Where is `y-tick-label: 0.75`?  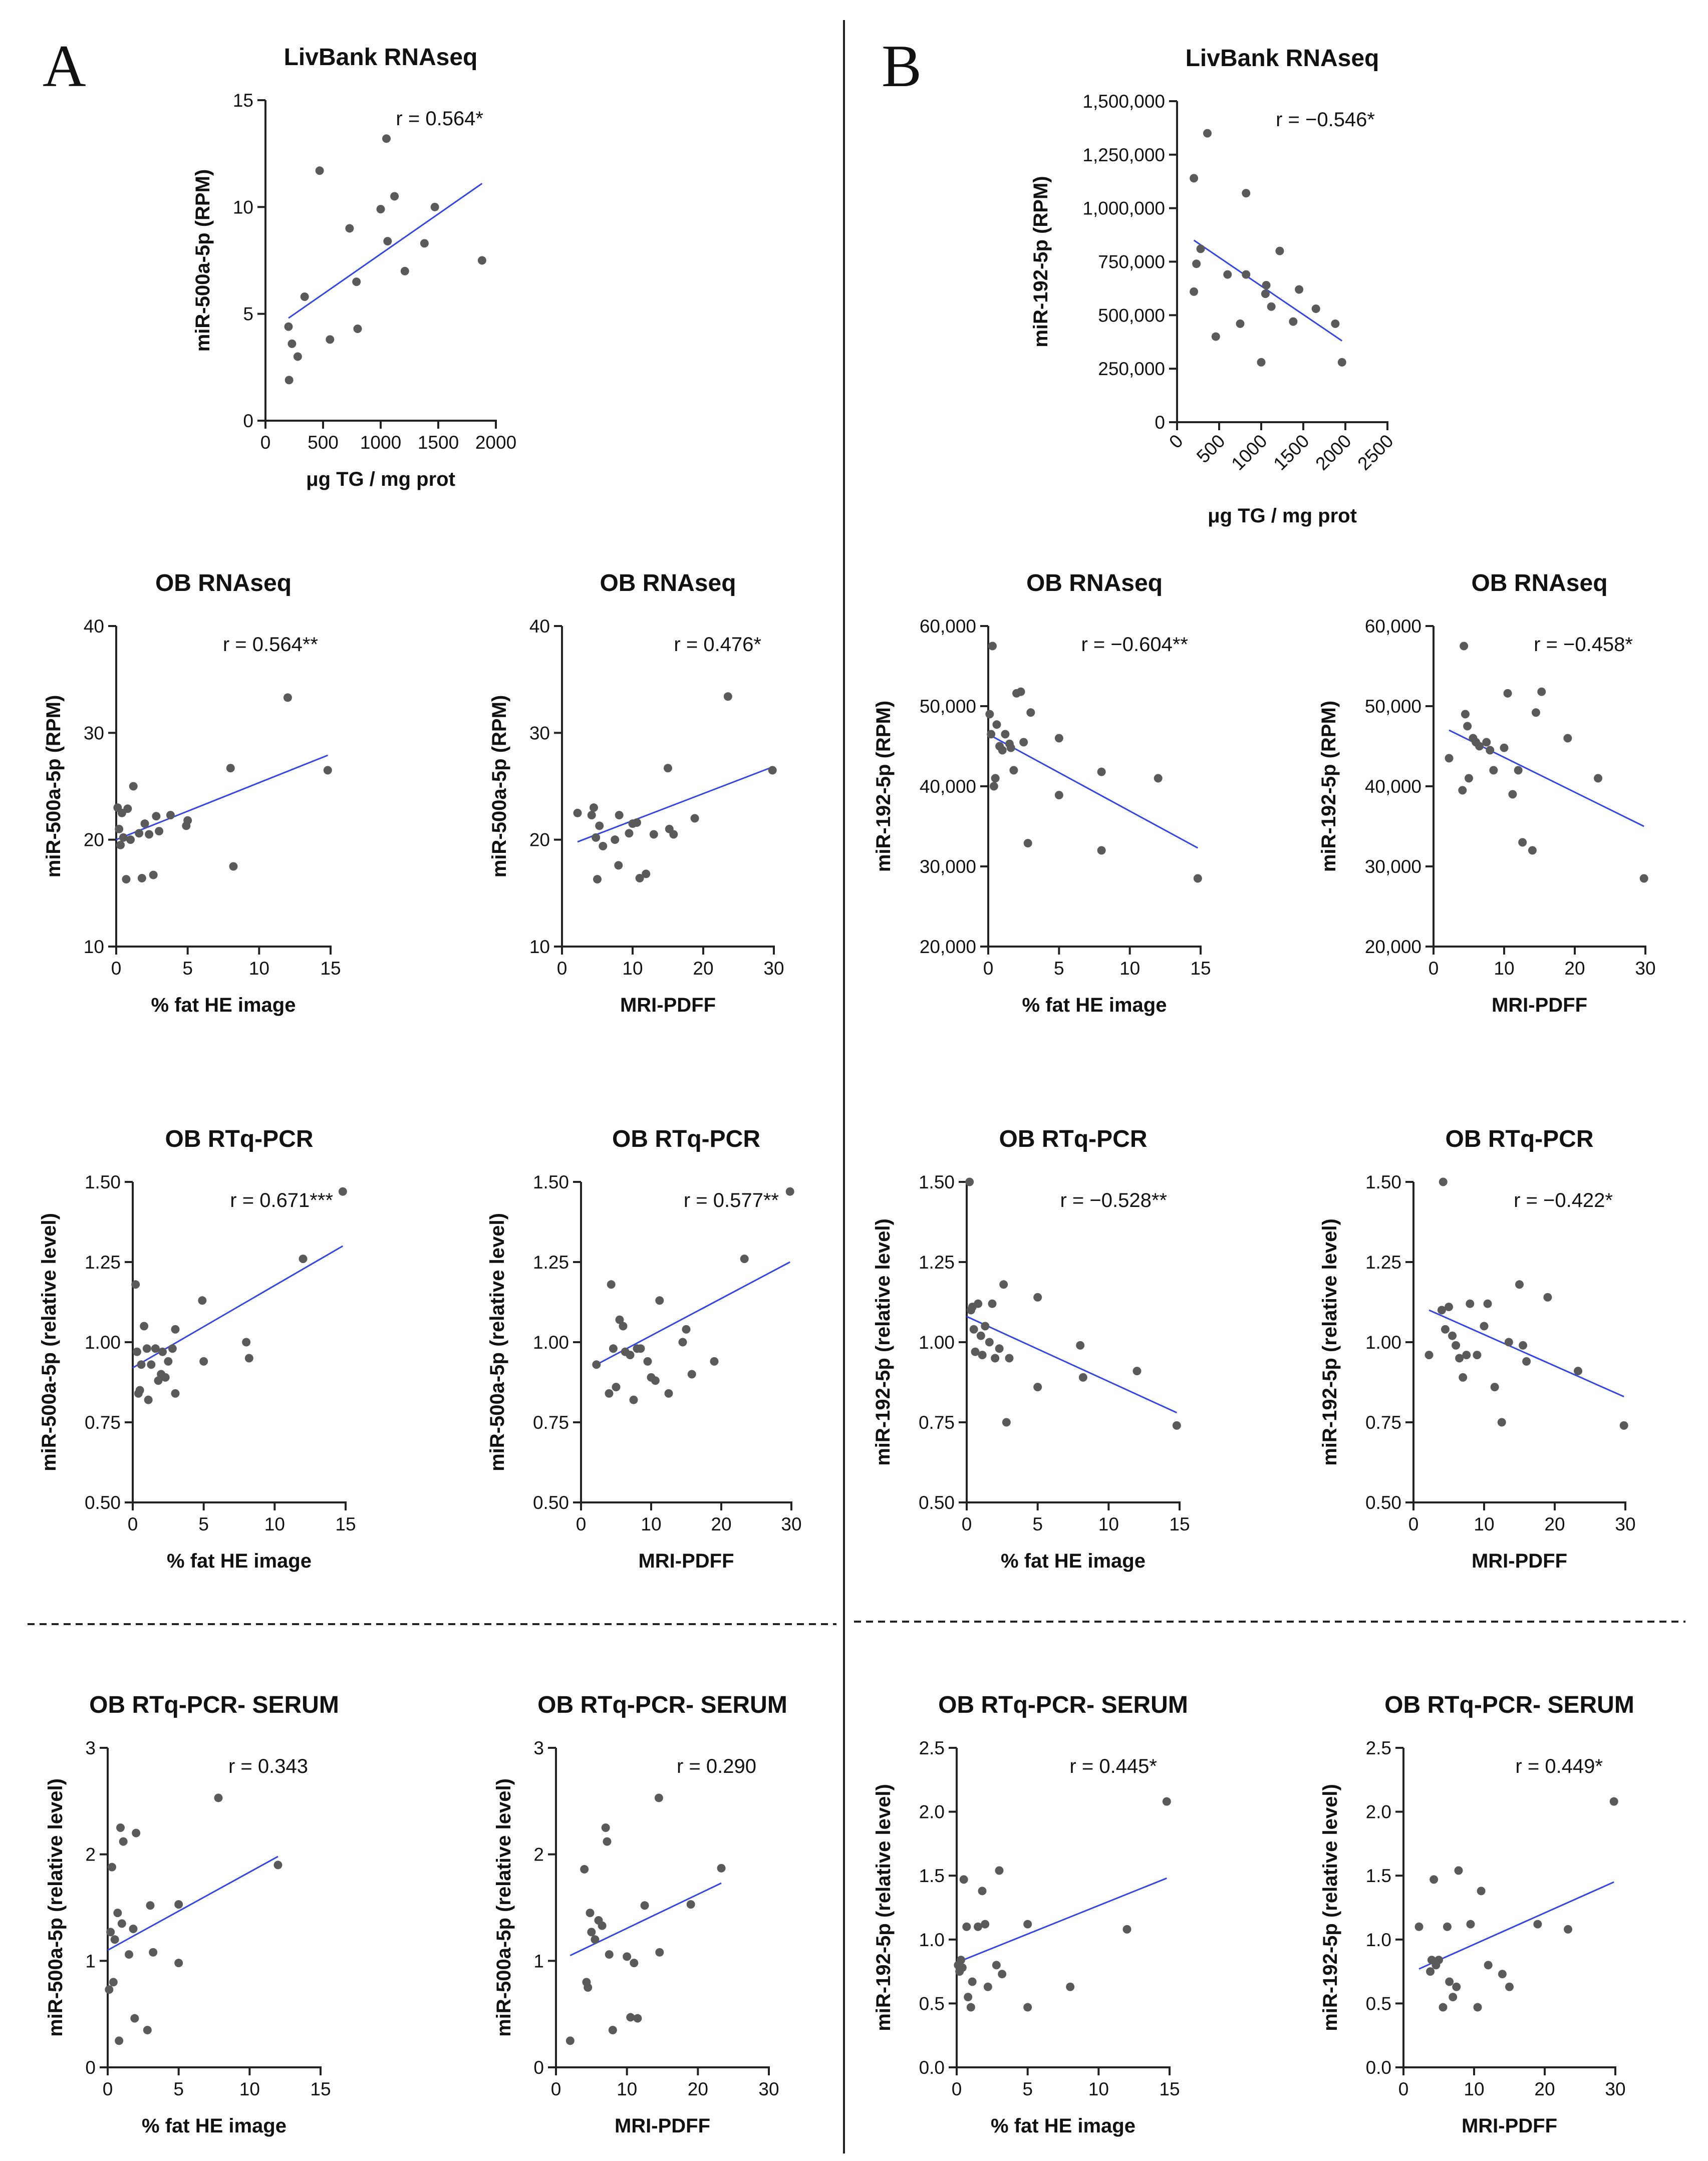 y-tick-label: 0.75 is located at coordinates (103, 1423).